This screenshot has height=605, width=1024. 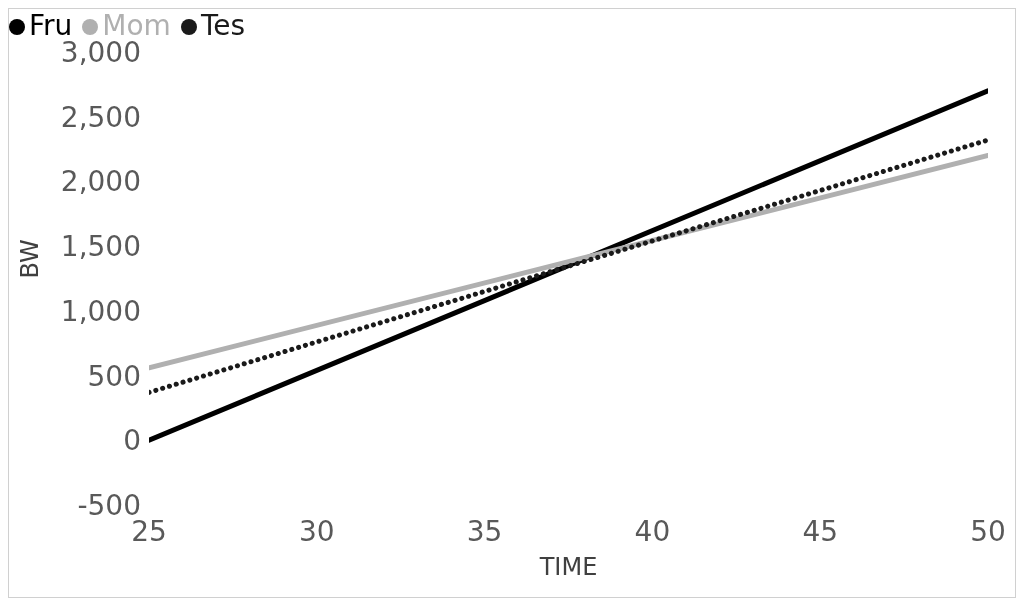 What do you see at coordinates (100, 311) in the screenshot?
I see `y-tick-label: 1,000` at bounding box center [100, 311].